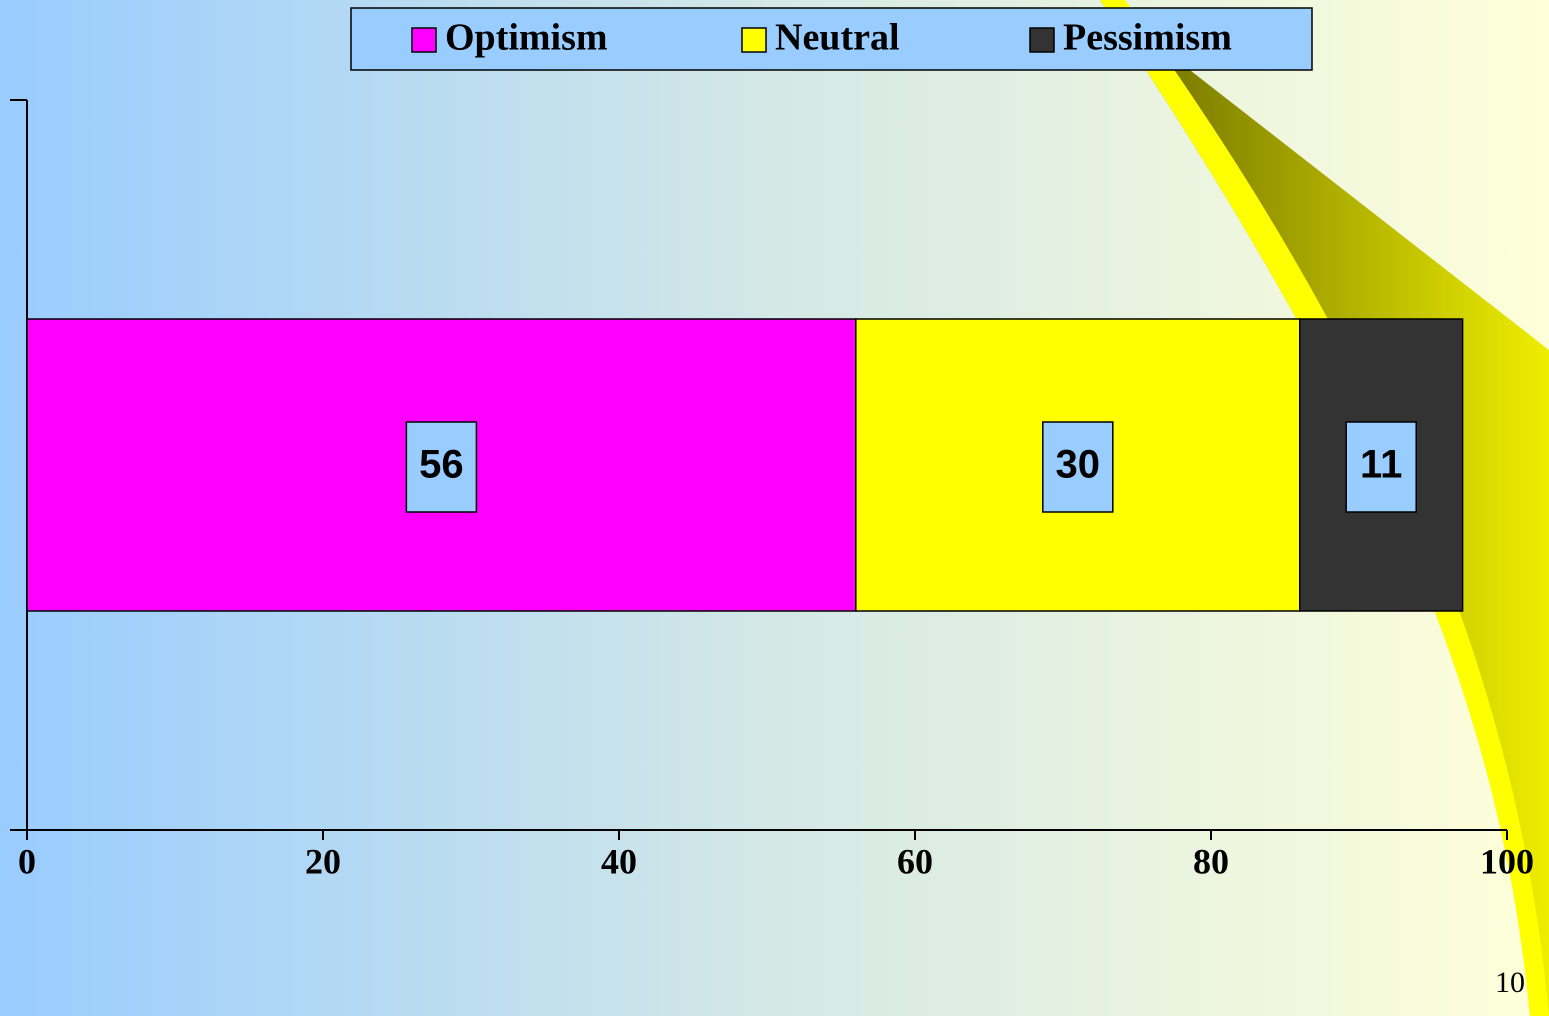  I want to click on x-tick-label: 20, so click(323, 861).